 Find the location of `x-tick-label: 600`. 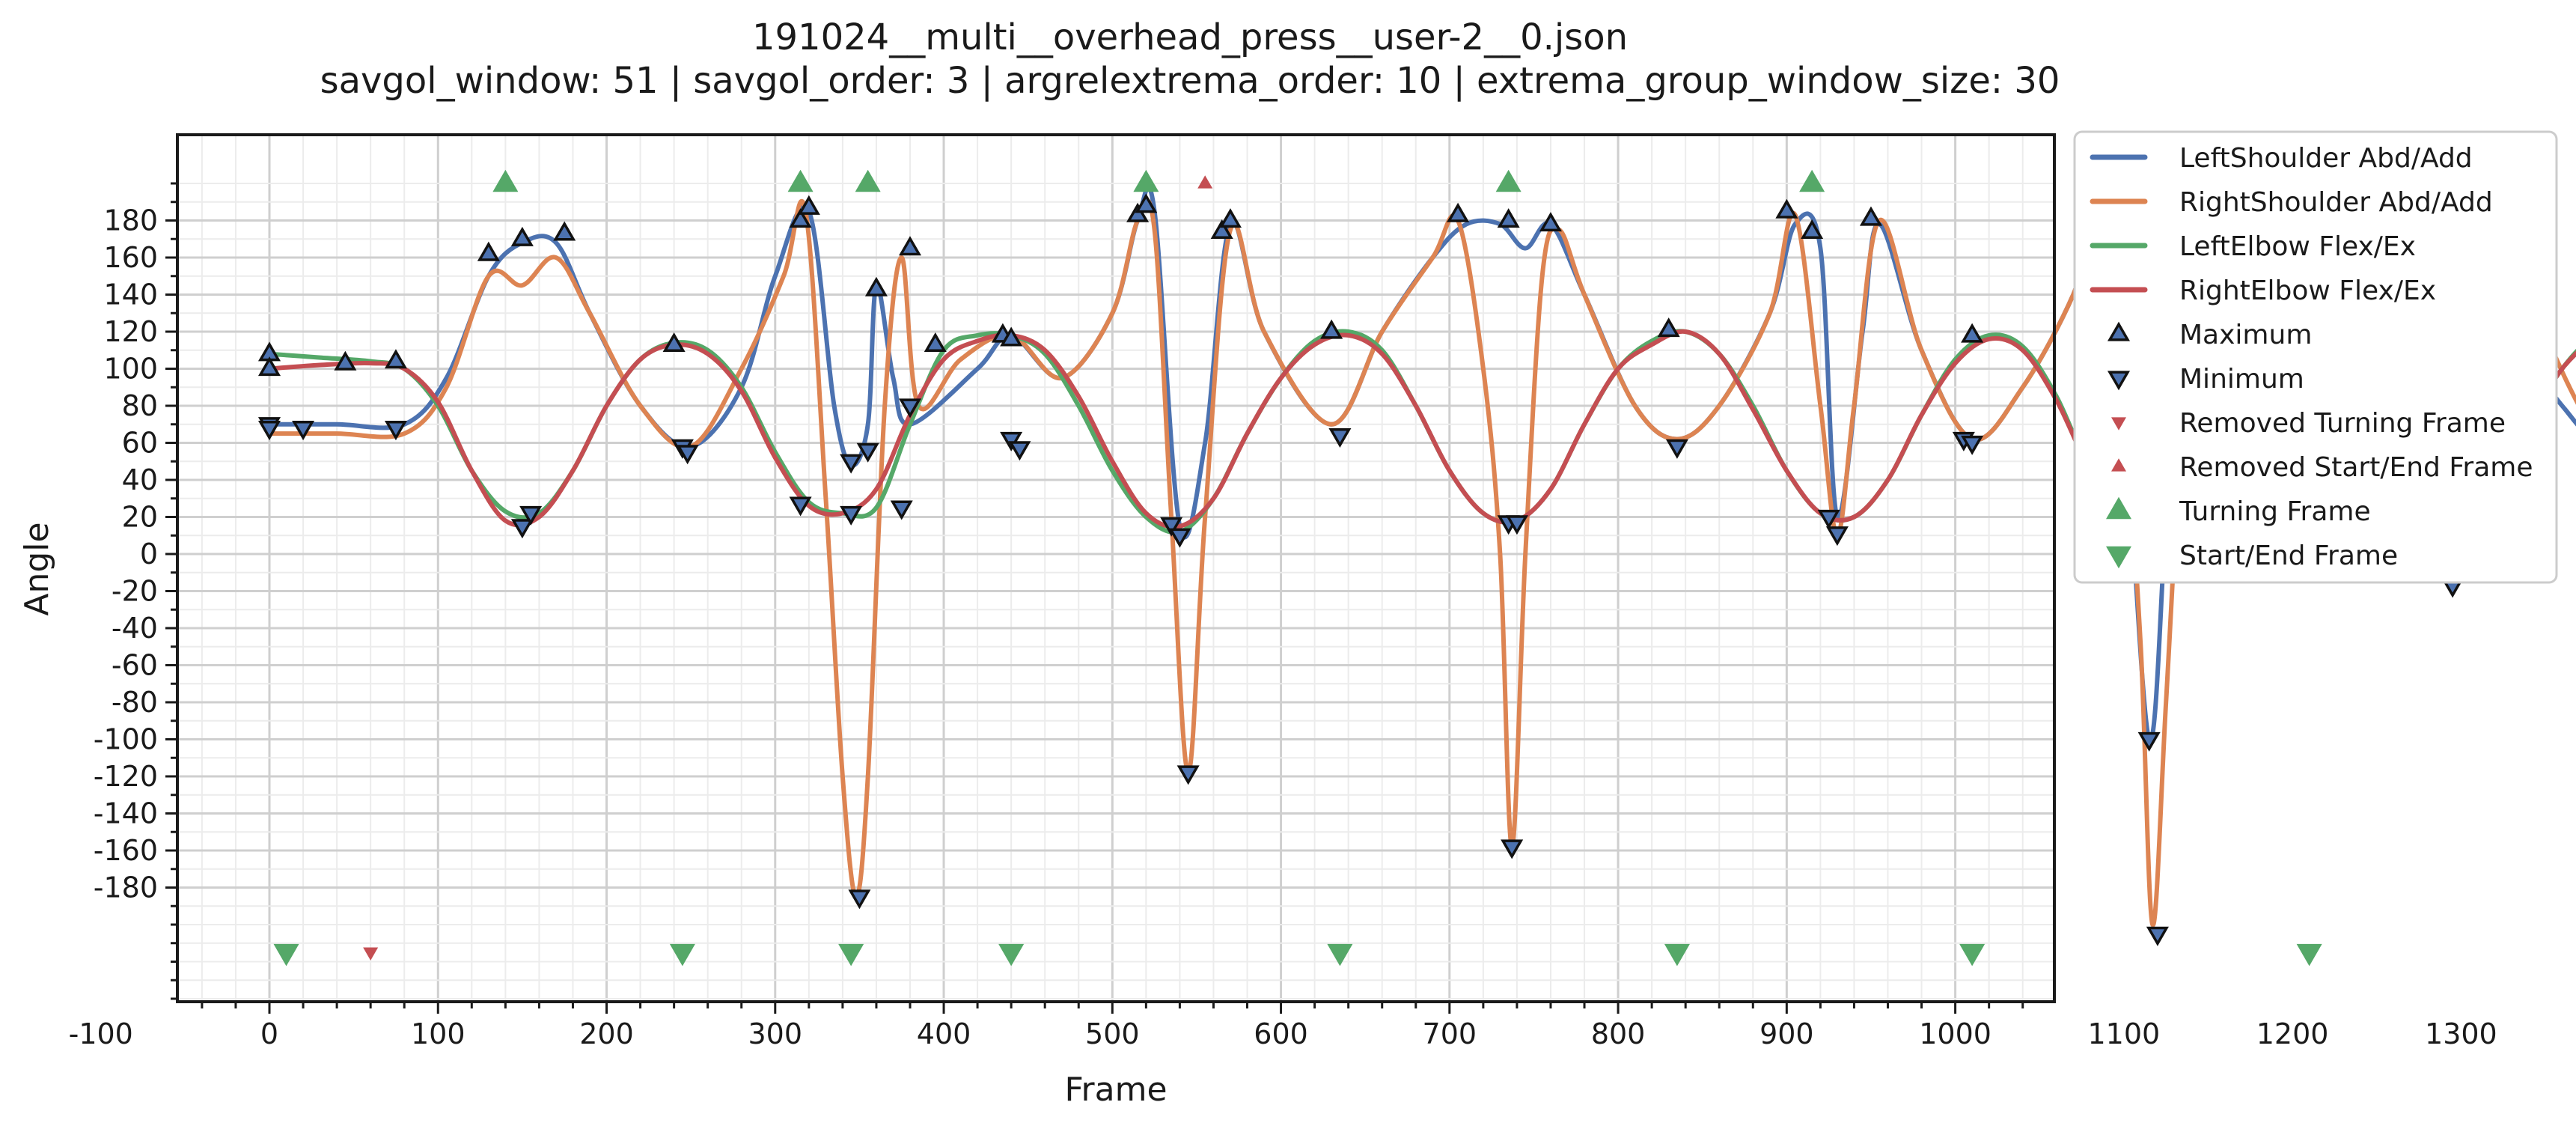

x-tick-label: 600 is located at coordinates (1281, 1034).